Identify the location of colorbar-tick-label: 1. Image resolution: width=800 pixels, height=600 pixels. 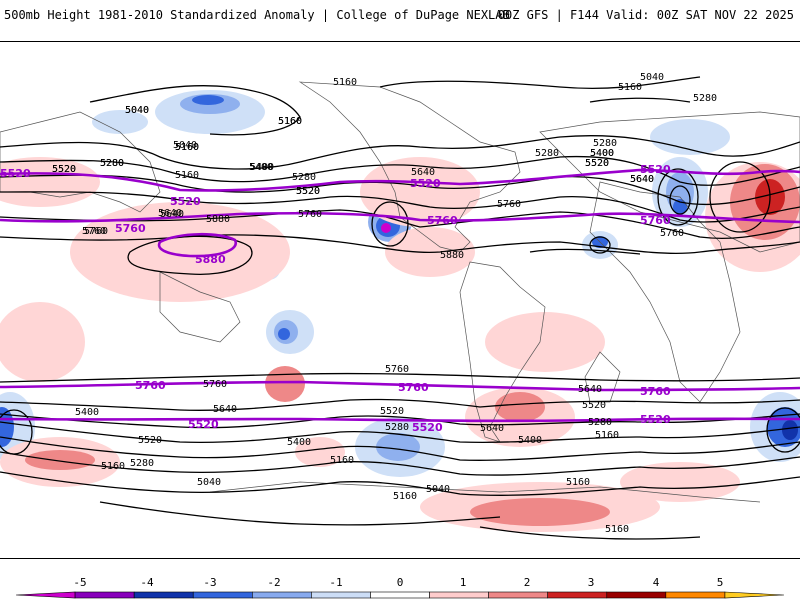
(463, 582).